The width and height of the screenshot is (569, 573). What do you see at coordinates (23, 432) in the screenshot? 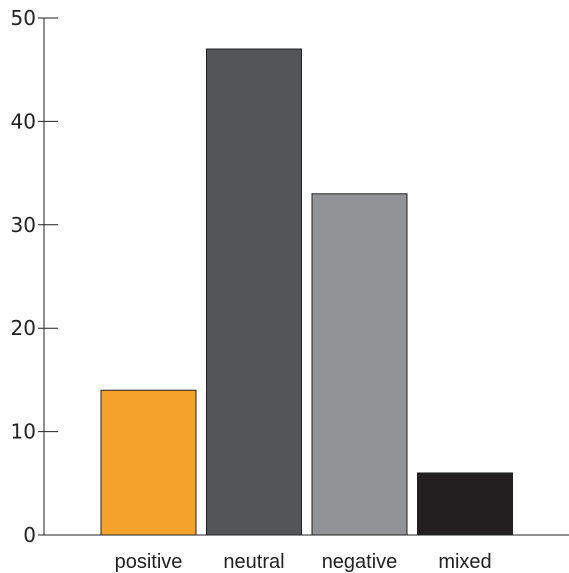
I see `y-tick-label-10: 10` at bounding box center [23, 432].